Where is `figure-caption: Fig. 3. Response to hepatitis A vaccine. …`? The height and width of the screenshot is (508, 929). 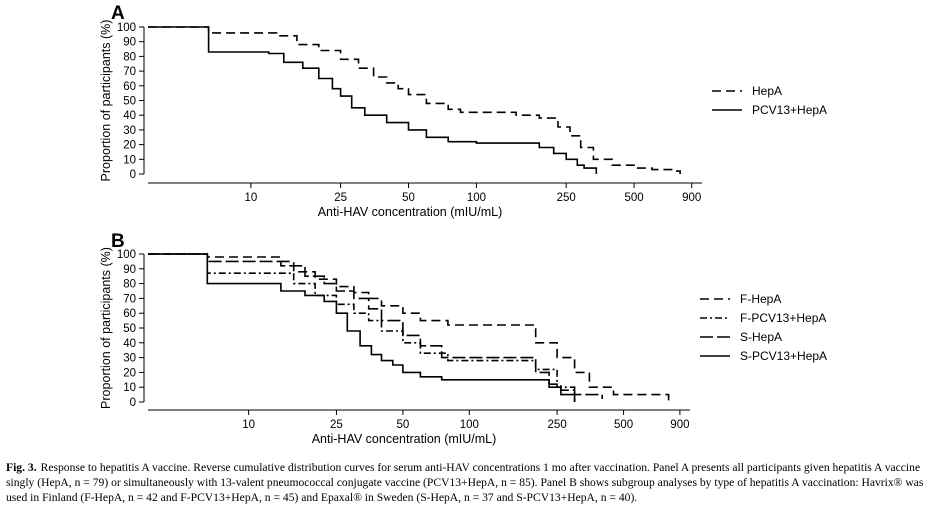
figure-caption: Fig. 3. Response to hepatitis A vaccine. … is located at coordinates (465, 483).